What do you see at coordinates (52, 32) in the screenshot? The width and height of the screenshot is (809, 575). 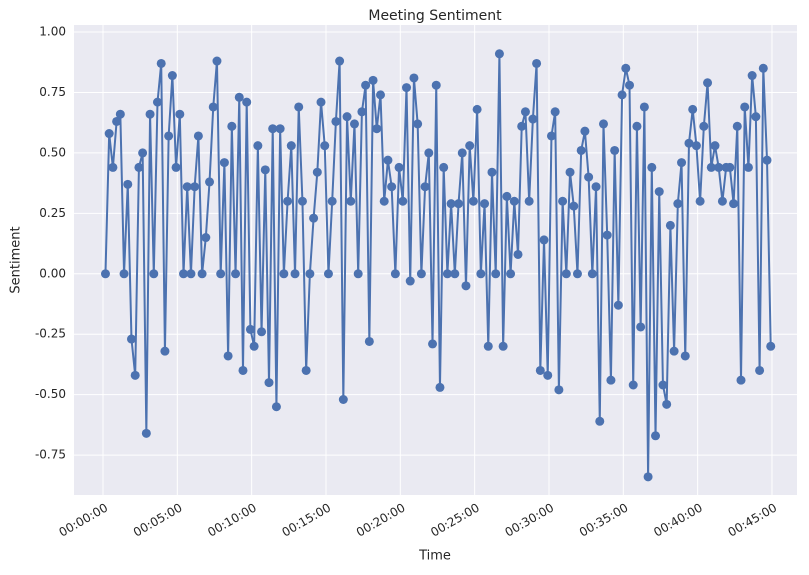 I see `y-tick-label: 1.00` at bounding box center [52, 32].